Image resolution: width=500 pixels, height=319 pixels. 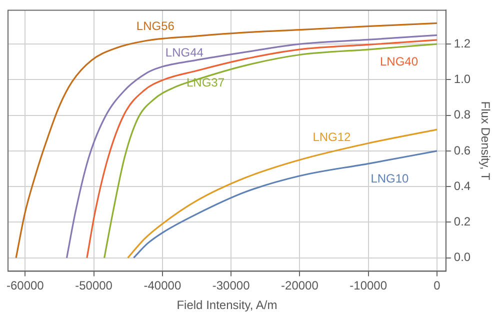 I want to click on x-tick-label: -20000, so click(x=300, y=285).